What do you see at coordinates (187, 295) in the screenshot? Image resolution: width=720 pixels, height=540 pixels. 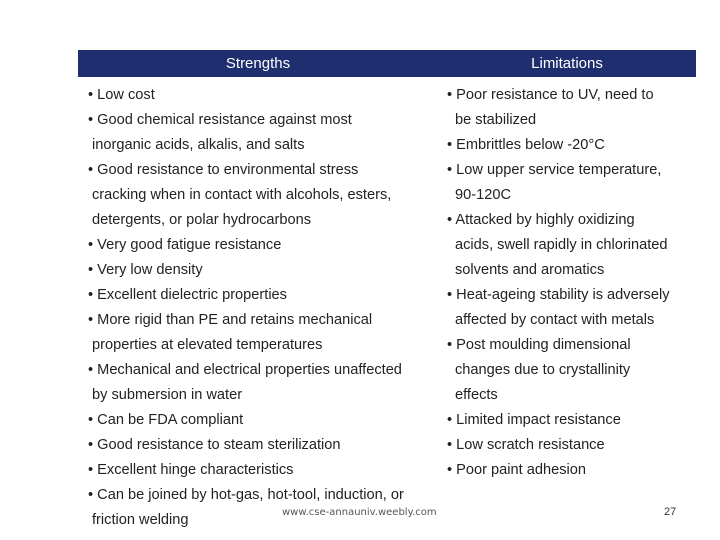 I see `strength-line: • Excellent dielectric properties` at bounding box center [187, 295].